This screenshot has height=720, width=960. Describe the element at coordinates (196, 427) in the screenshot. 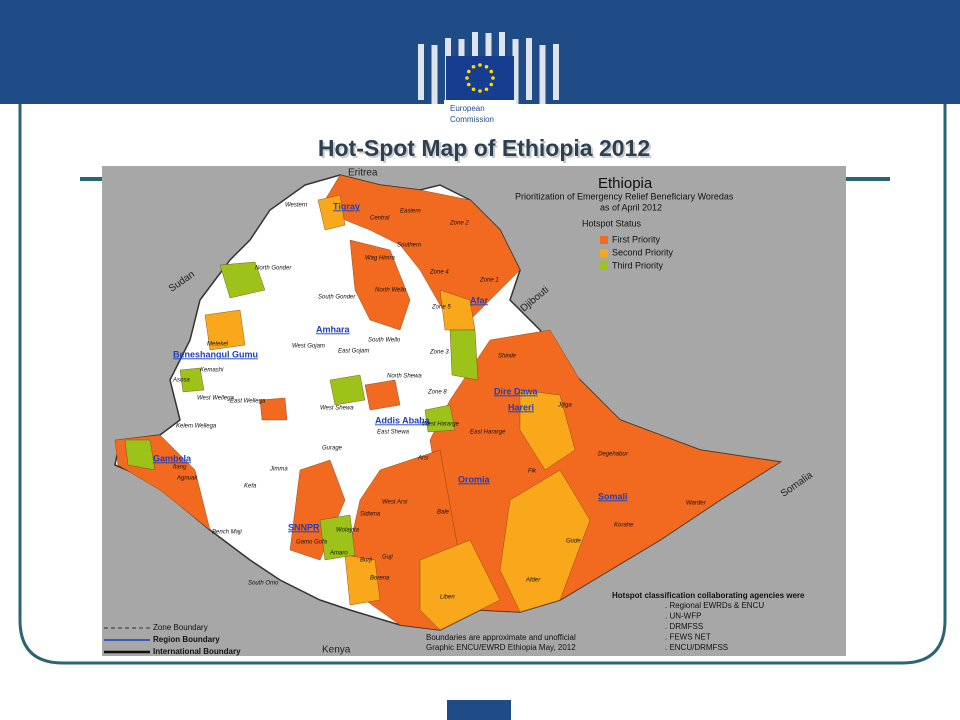

I see `zone-label: Kelem Wellega` at that location.